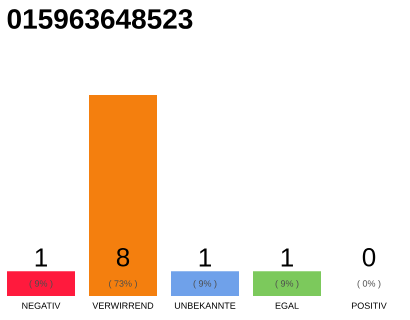  What do you see at coordinates (369, 257) in the screenshot?
I see `annotation: 0` at bounding box center [369, 257].